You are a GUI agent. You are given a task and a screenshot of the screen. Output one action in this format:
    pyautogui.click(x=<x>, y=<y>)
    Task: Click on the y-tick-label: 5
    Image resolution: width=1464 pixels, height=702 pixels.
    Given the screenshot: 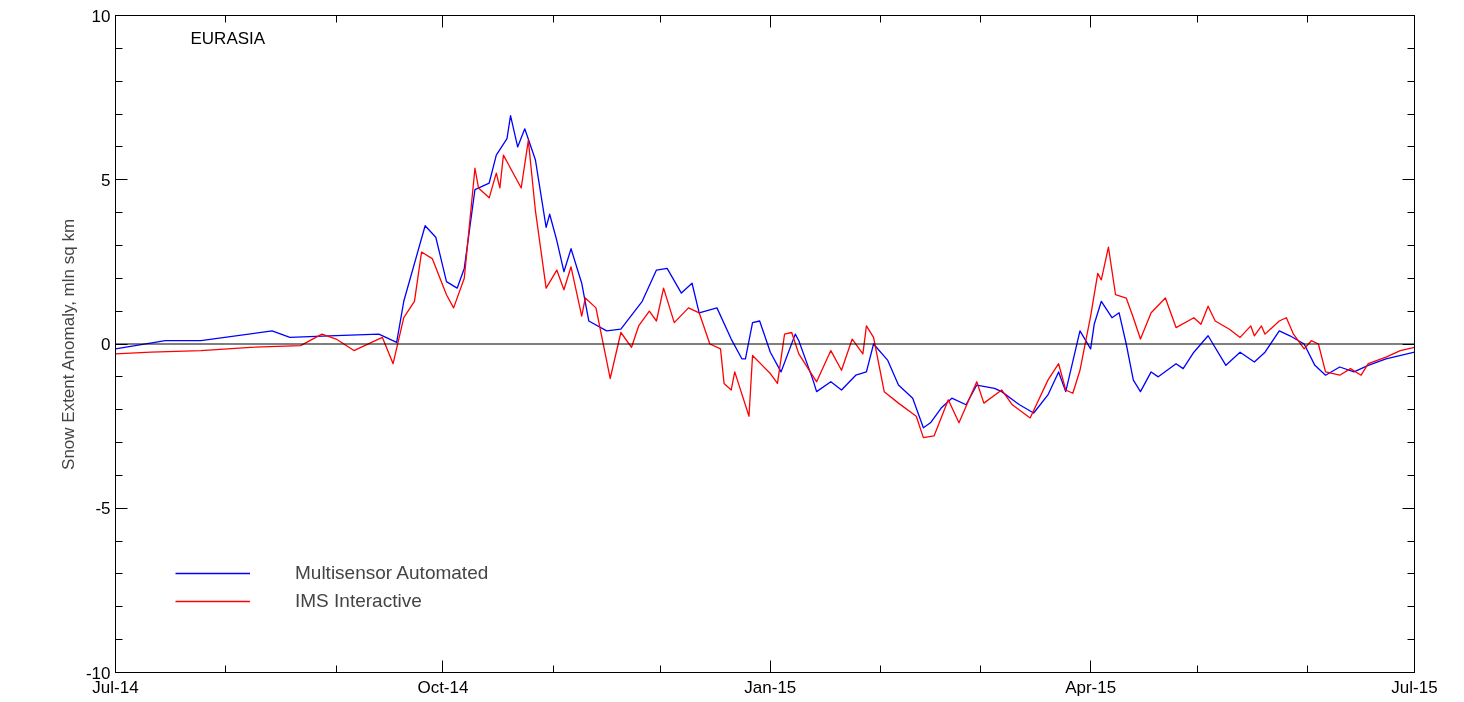 What is the action you would take?
    pyautogui.click(x=106, y=180)
    